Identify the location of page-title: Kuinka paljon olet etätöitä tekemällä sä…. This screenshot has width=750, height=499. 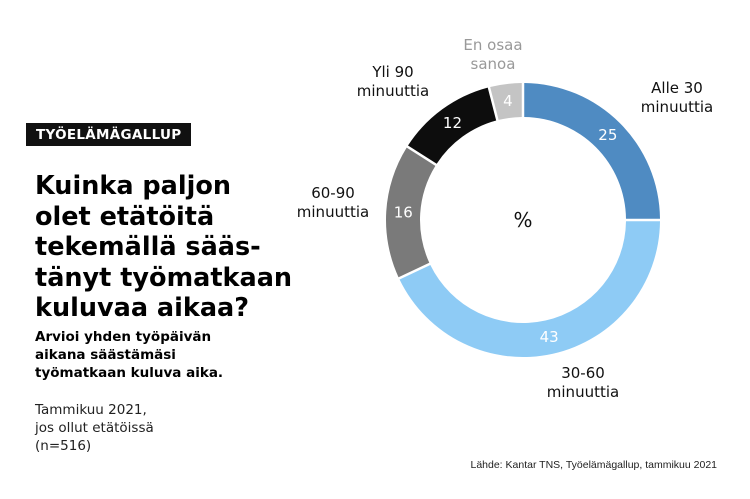
(165, 247).